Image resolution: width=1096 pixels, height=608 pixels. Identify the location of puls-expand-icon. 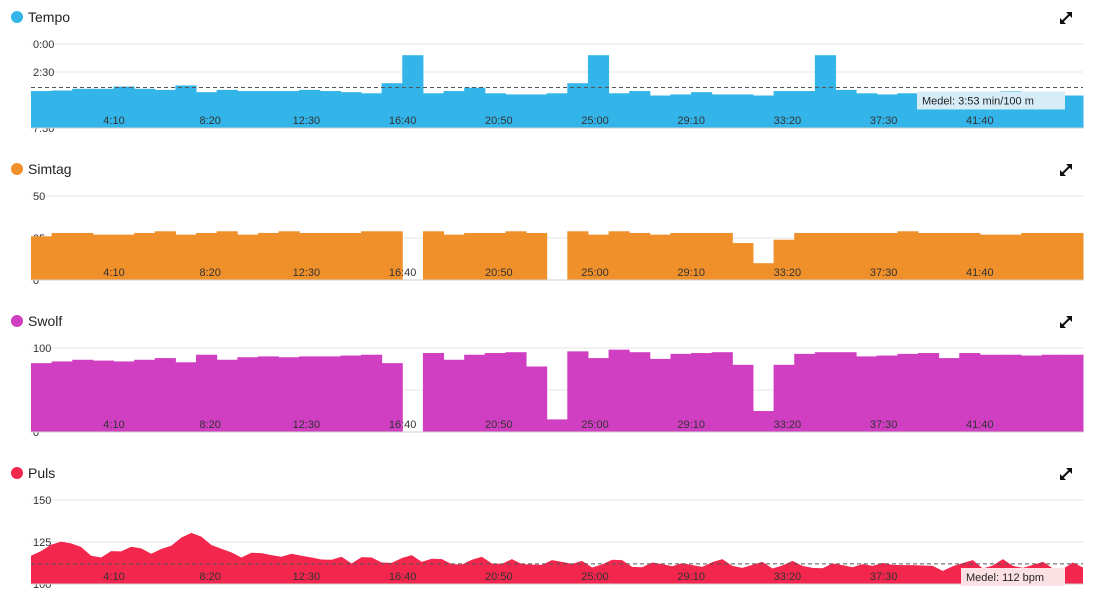
(1066, 474).